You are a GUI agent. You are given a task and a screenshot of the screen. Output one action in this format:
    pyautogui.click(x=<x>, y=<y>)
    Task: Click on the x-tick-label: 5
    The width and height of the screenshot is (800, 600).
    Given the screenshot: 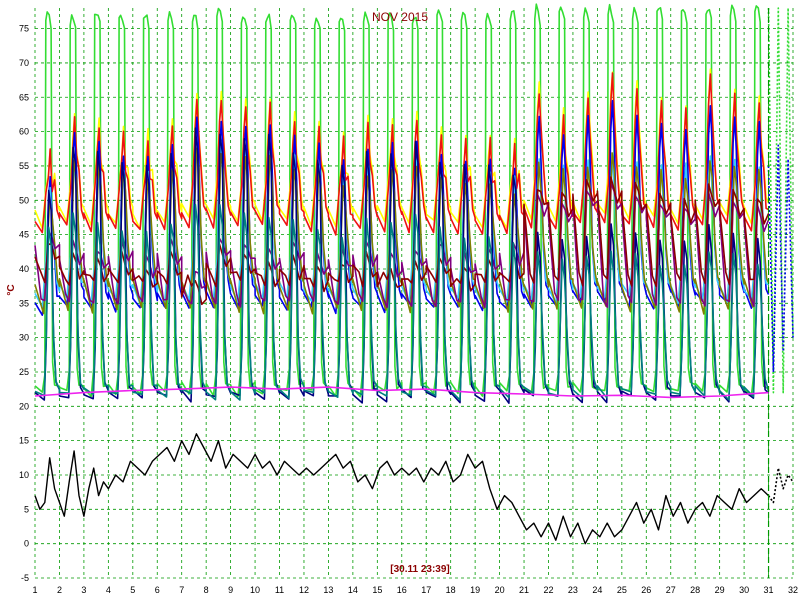 What is the action you would take?
    pyautogui.click(x=132, y=590)
    